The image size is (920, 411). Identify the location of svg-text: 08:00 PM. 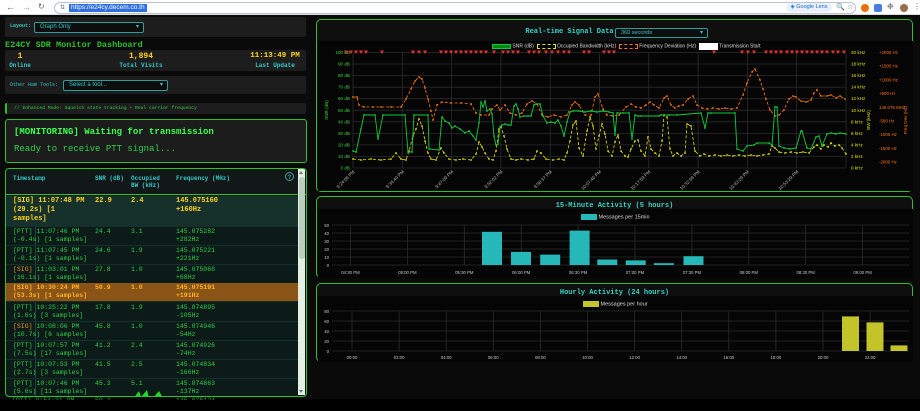
(749, 272).